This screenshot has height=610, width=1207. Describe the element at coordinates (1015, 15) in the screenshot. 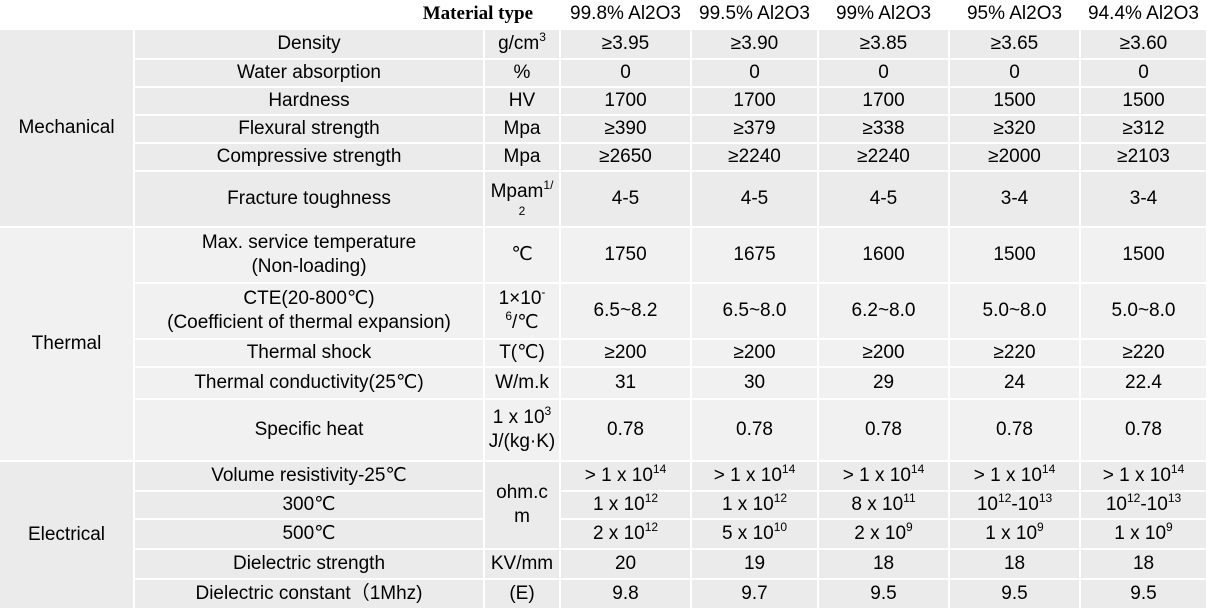

I see `grade-header: 95% Al2O3` at that location.